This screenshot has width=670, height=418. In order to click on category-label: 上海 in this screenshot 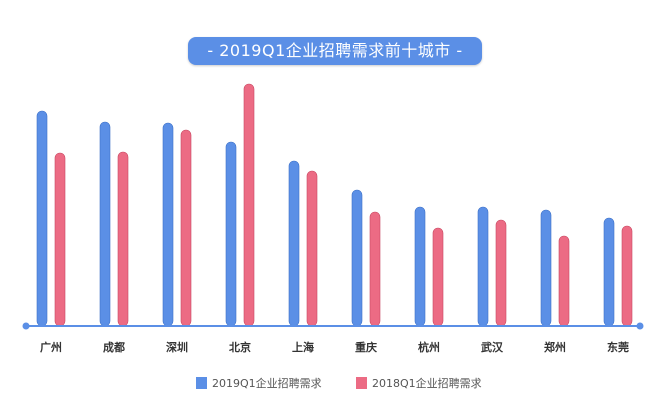, I will do `click(303, 347)`.